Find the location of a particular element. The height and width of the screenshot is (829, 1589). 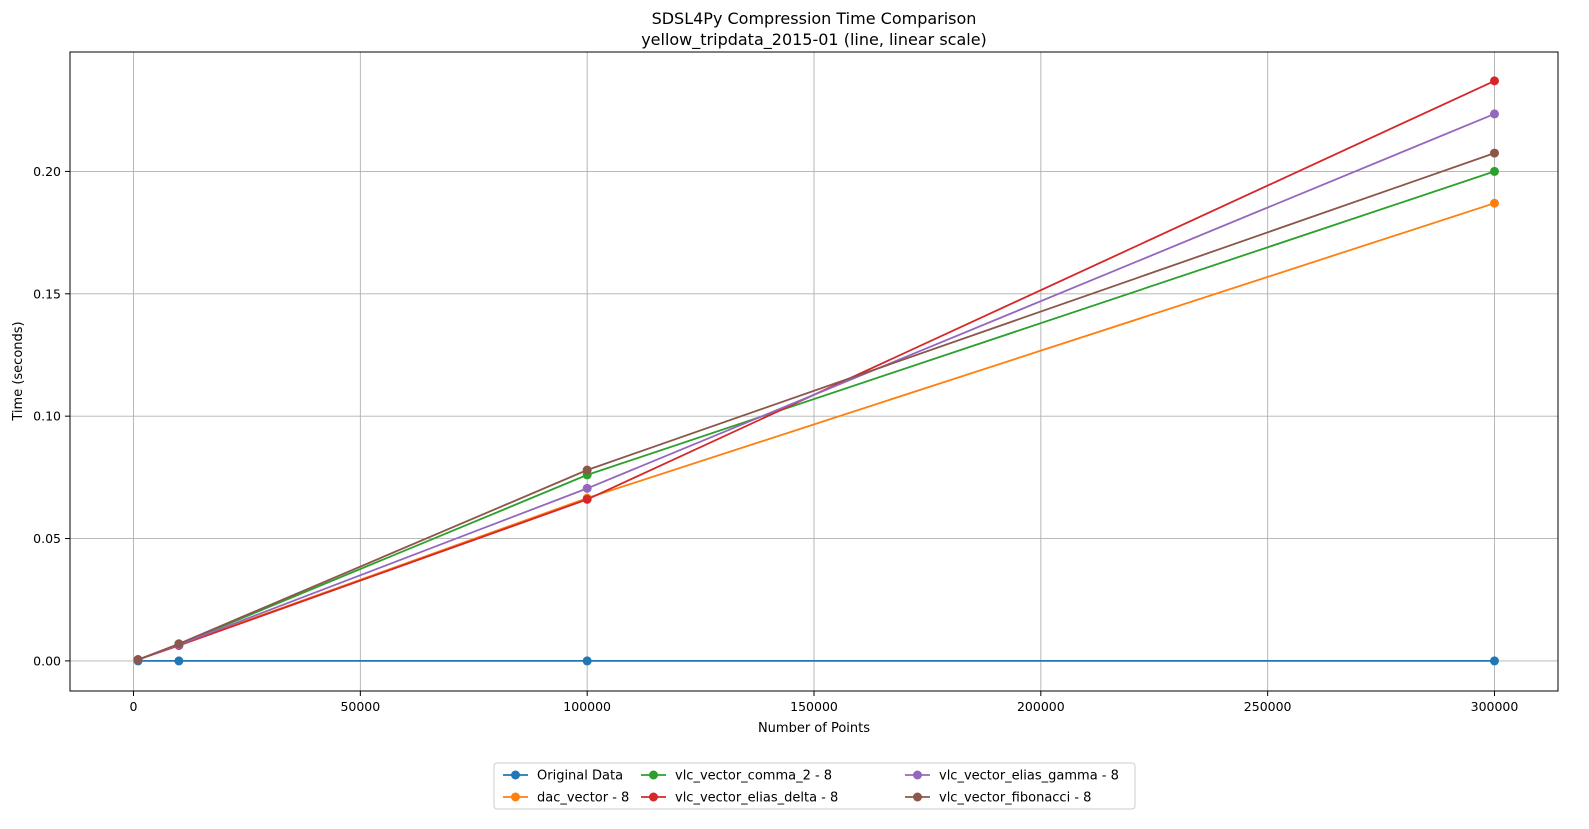

legend-label: vlc_vector_fibonacci - 8 is located at coordinates (1015, 798).